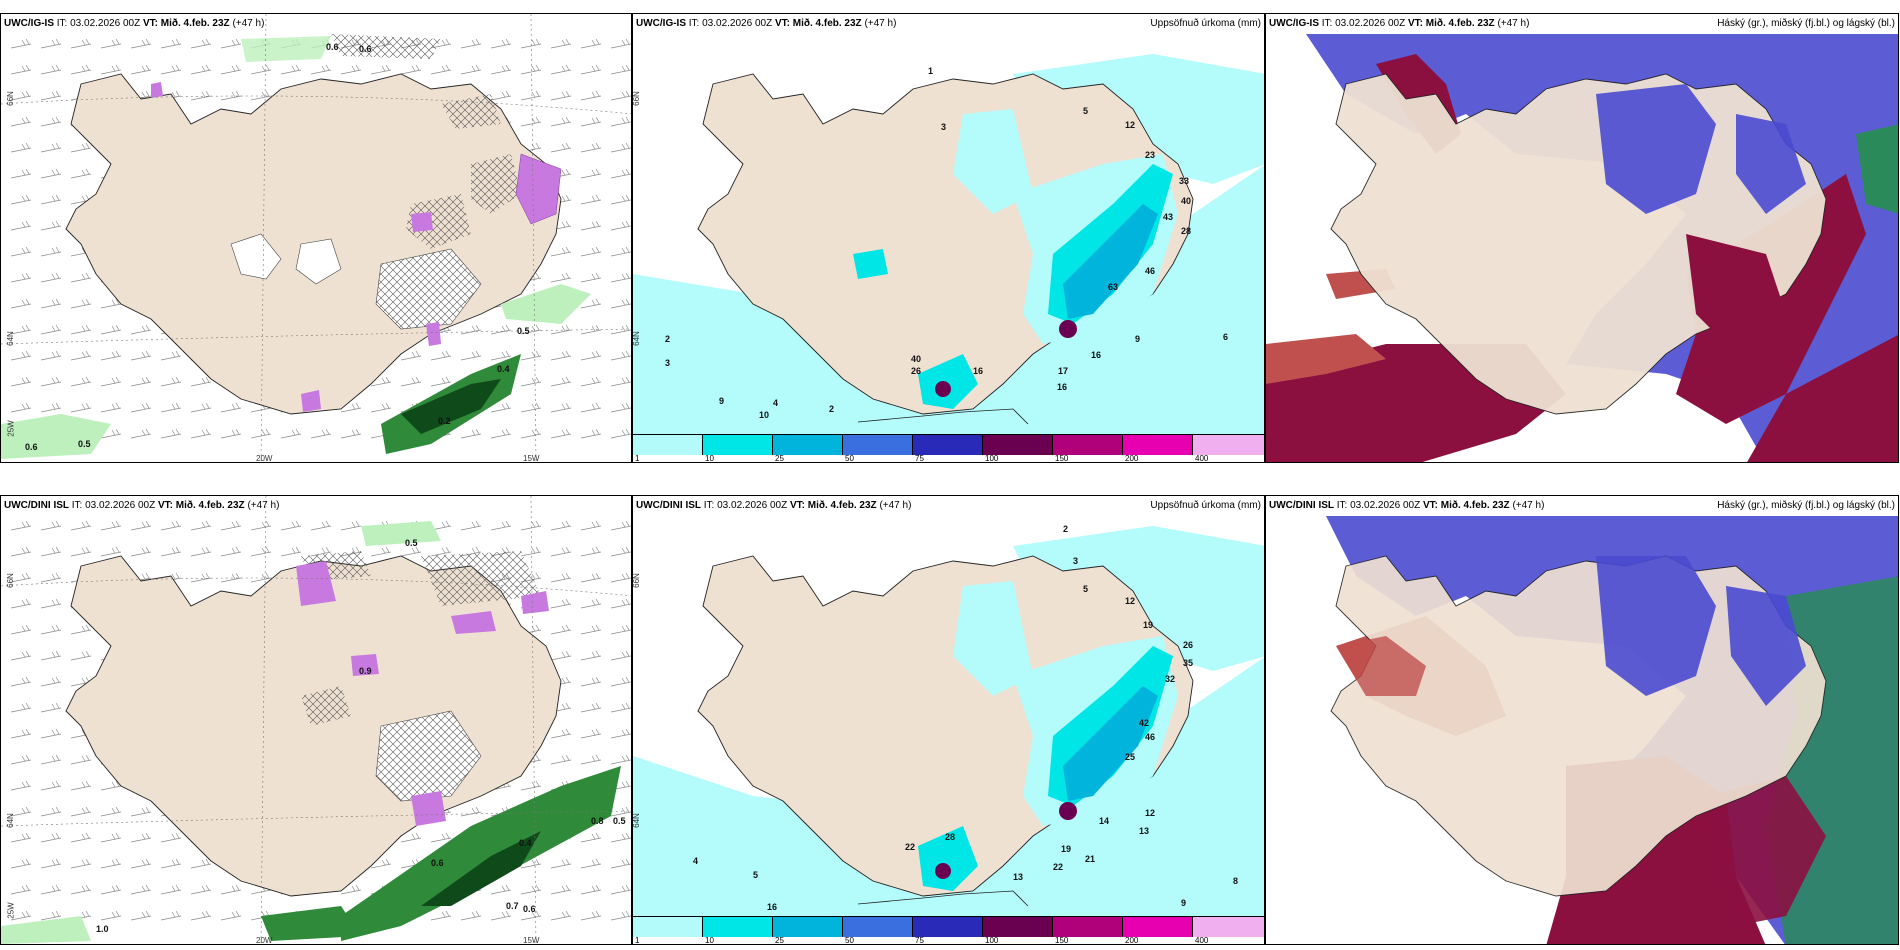 Image resolution: width=1900 pixels, height=950 pixels. Describe the element at coordinates (948, 224) in the screenshot. I see `map-canvas` at that location.